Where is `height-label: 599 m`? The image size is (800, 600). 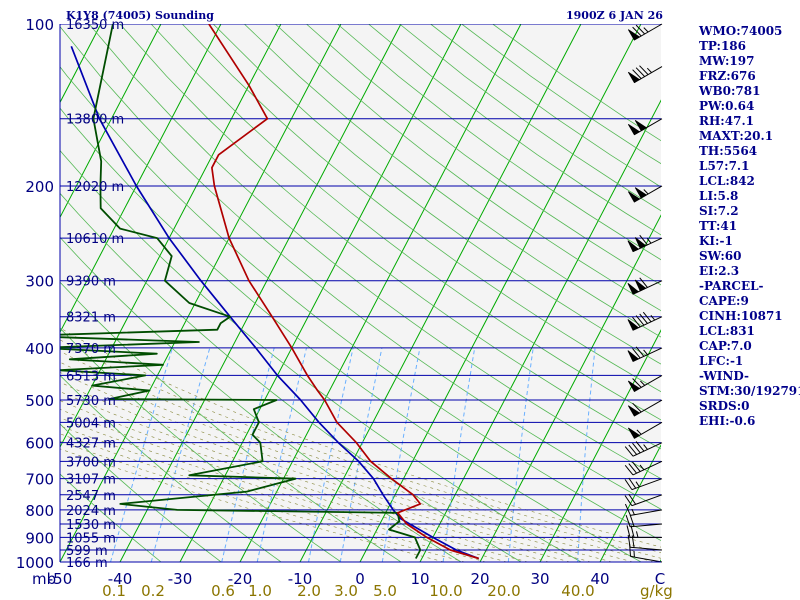
height-label: 599 m is located at coordinates (87, 551).